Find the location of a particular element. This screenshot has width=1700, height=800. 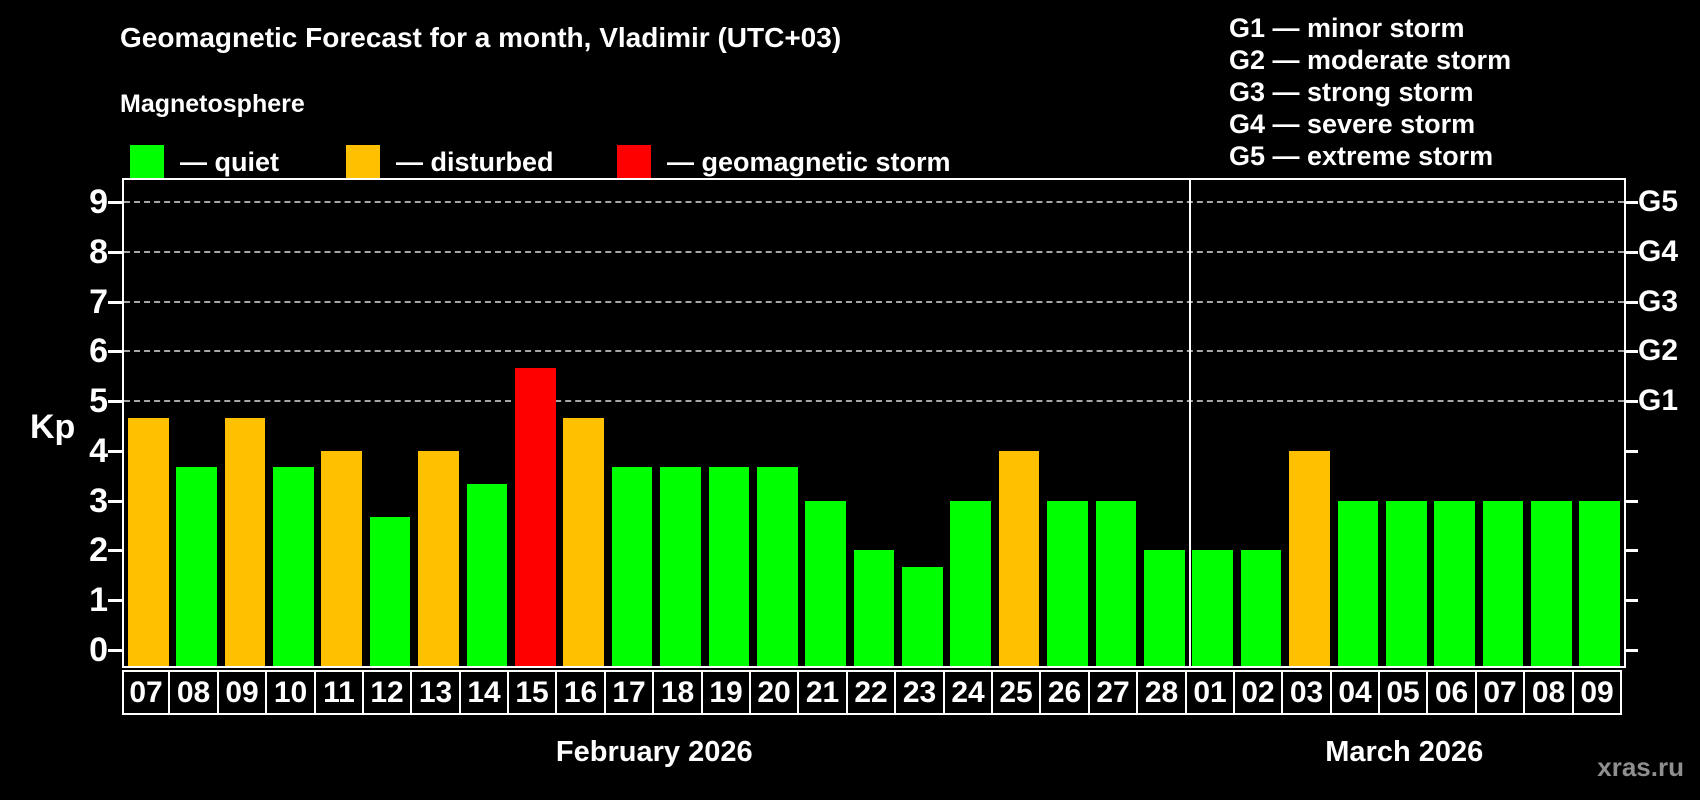

y-tick-label-7: 7 is located at coordinates (98, 301).